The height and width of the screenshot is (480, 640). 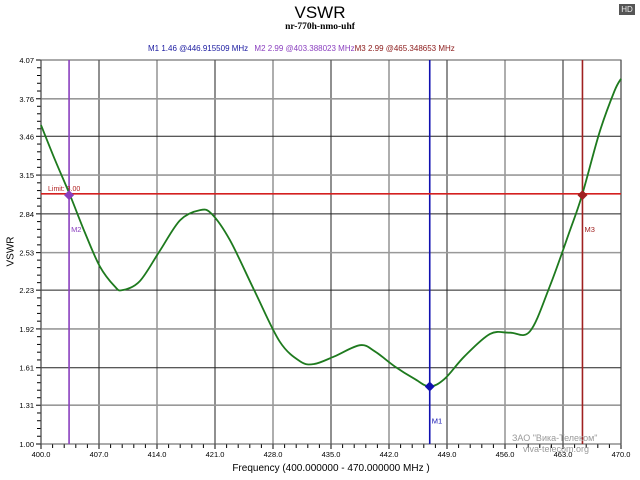 What do you see at coordinates (99, 454) in the screenshot?
I see `x-tick-label: 407.0` at bounding box center [99, 454].